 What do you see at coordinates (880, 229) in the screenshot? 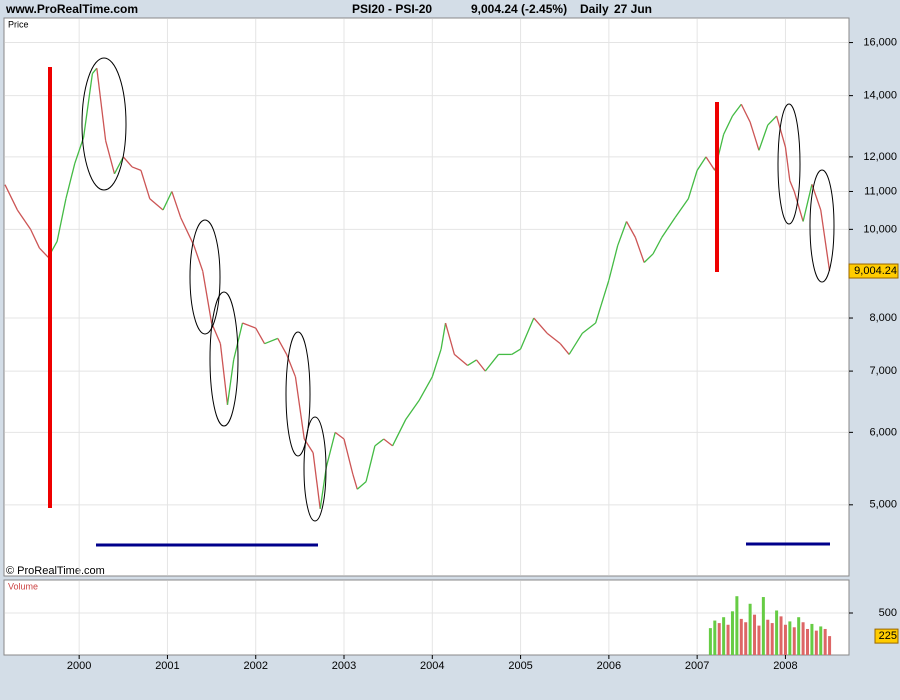
I see `y-tick-label: 10,000` at bounding box center [880, 229].